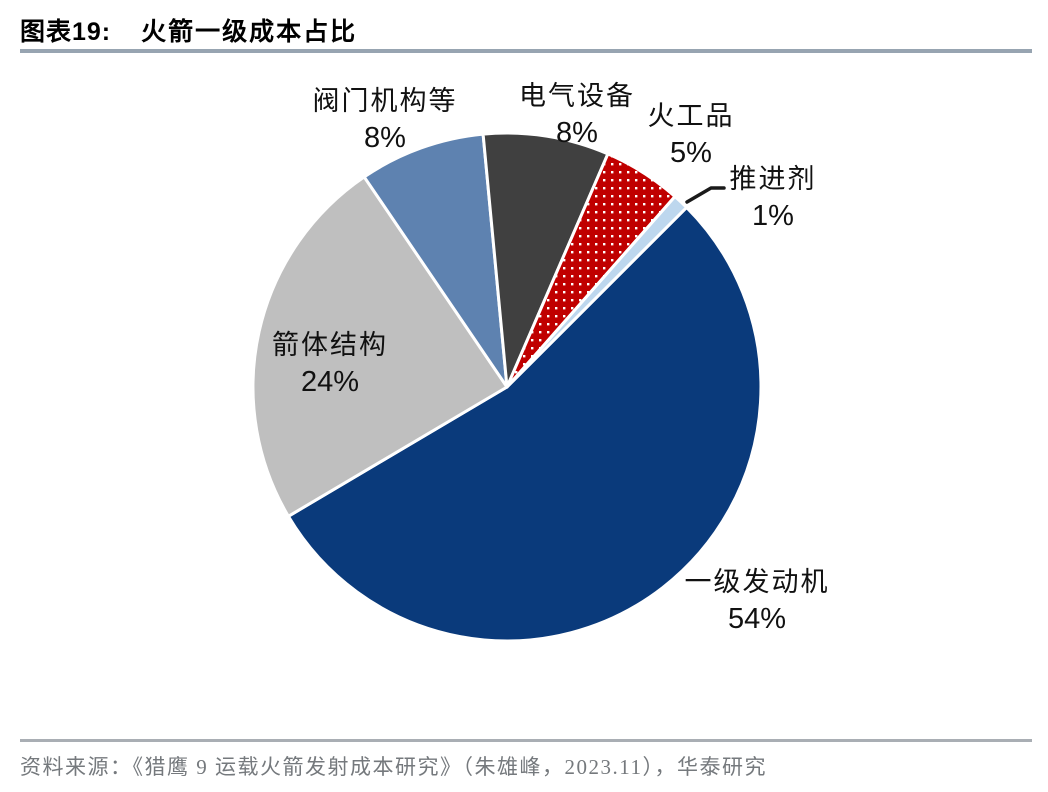 Image resolution: width=1048 pixels, height=792 pixels. I want to click on slice-name: 电气设备, so click(577, 96).